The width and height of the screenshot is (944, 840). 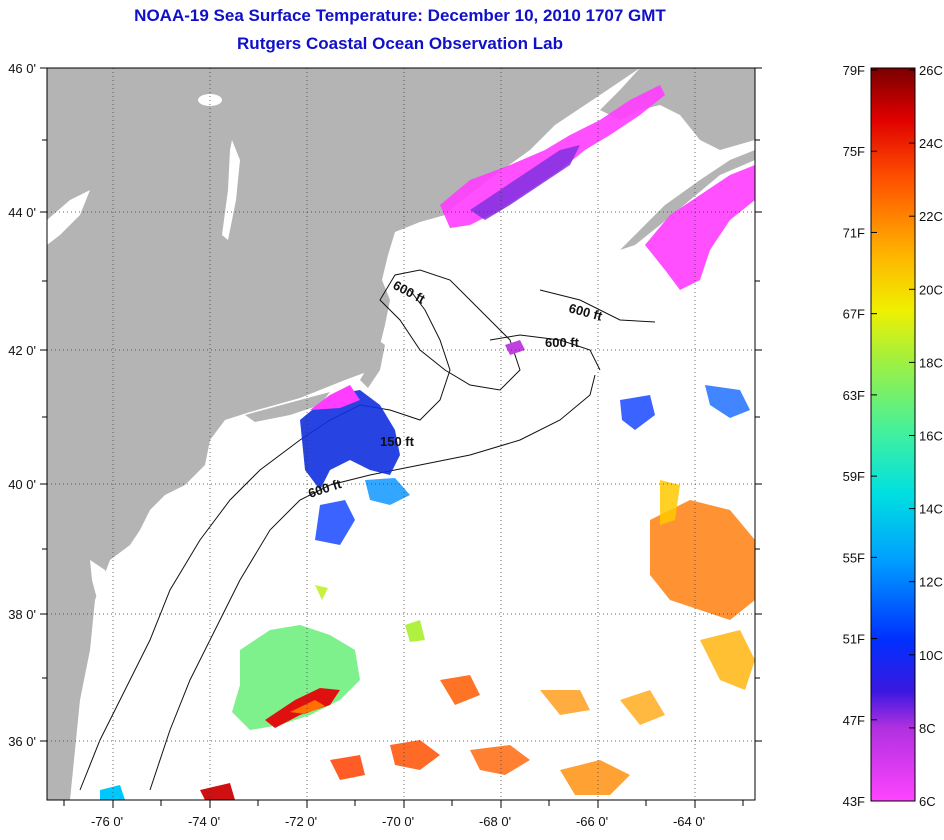 What do you see at coordinates (854, 395) in the screenshot?
I see `colorbar-f-label: 63F` at bounding box center [854, 395].